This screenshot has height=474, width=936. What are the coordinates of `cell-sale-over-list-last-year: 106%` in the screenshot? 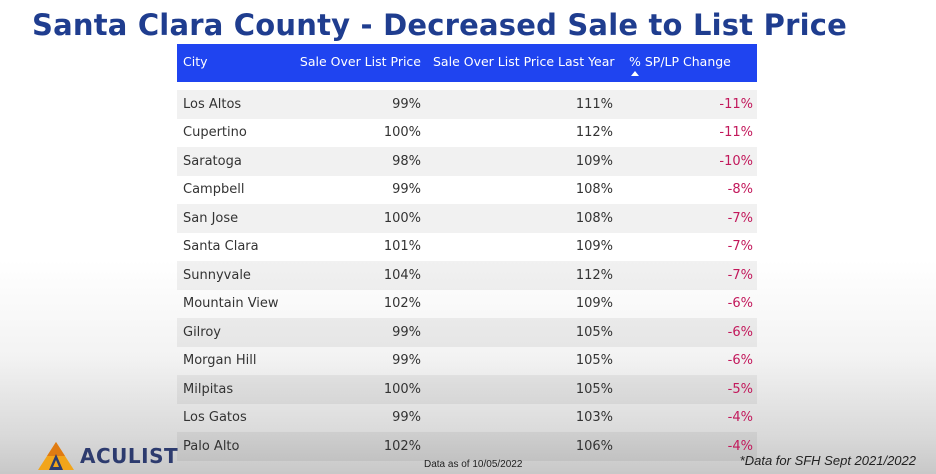 It's located at (594, 446).